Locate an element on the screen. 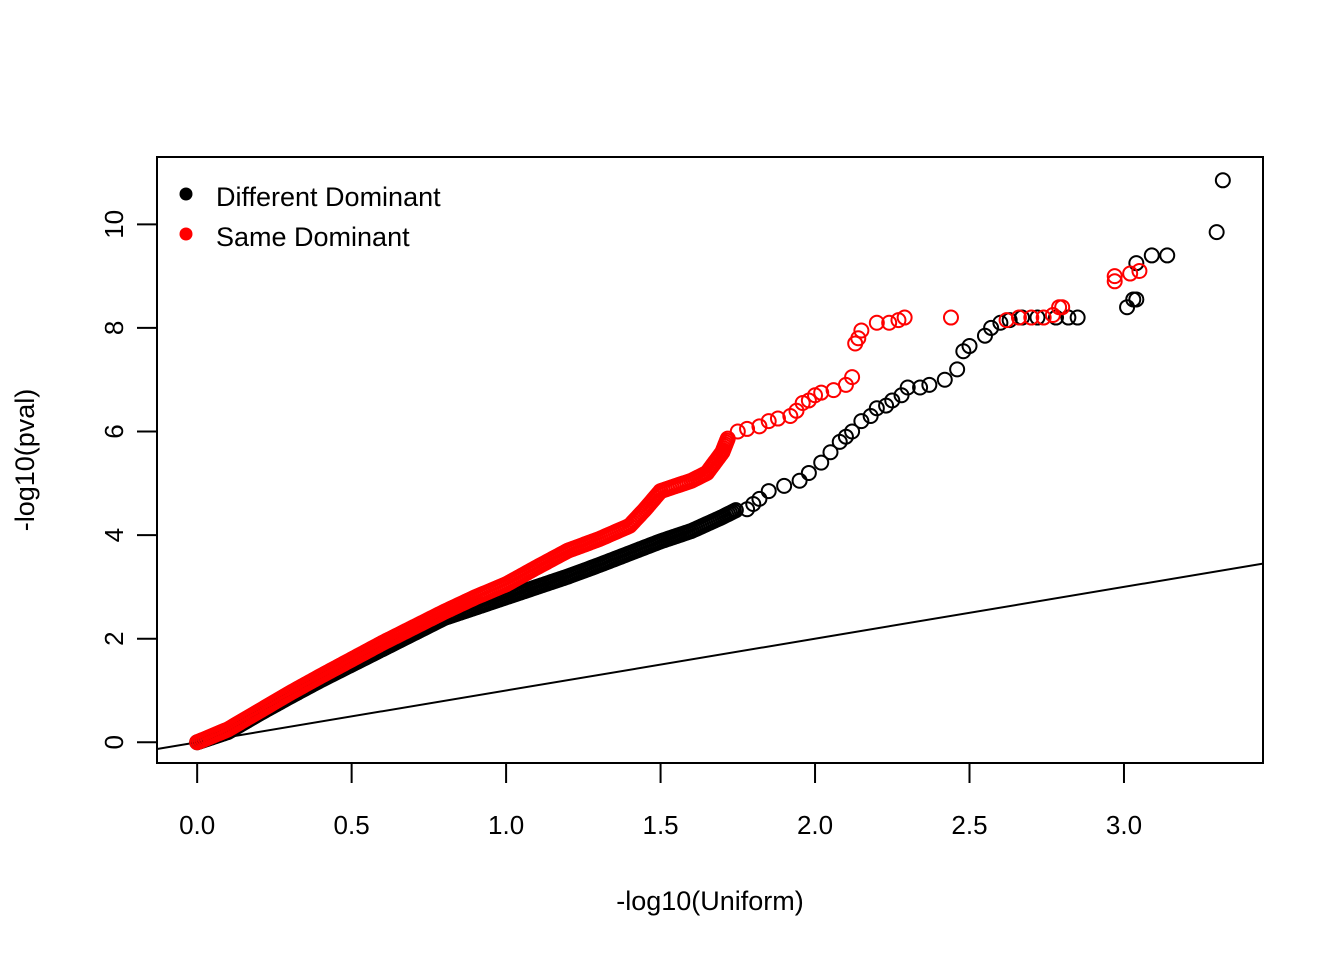 The height and width of the screenshot is (960, 1344). y-axis: 0 2 4 6 8 10 is located at coordinates (128, 480).